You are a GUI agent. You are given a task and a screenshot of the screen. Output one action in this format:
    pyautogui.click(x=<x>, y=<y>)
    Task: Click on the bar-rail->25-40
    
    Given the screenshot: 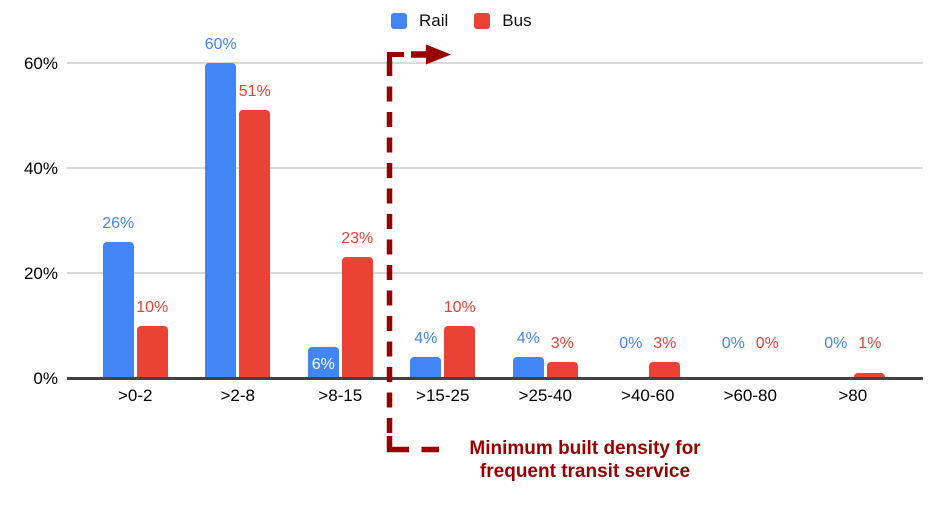 What is the action you would take?
    pyautogui.click(x=528, y=367)
    